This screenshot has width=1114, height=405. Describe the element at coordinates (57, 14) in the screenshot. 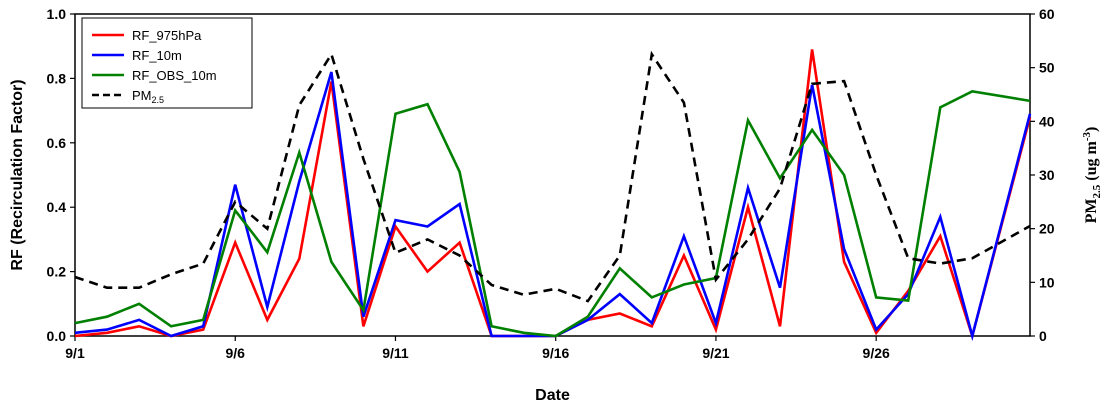

I see `y-left-tick-label: 1.0` at that location.